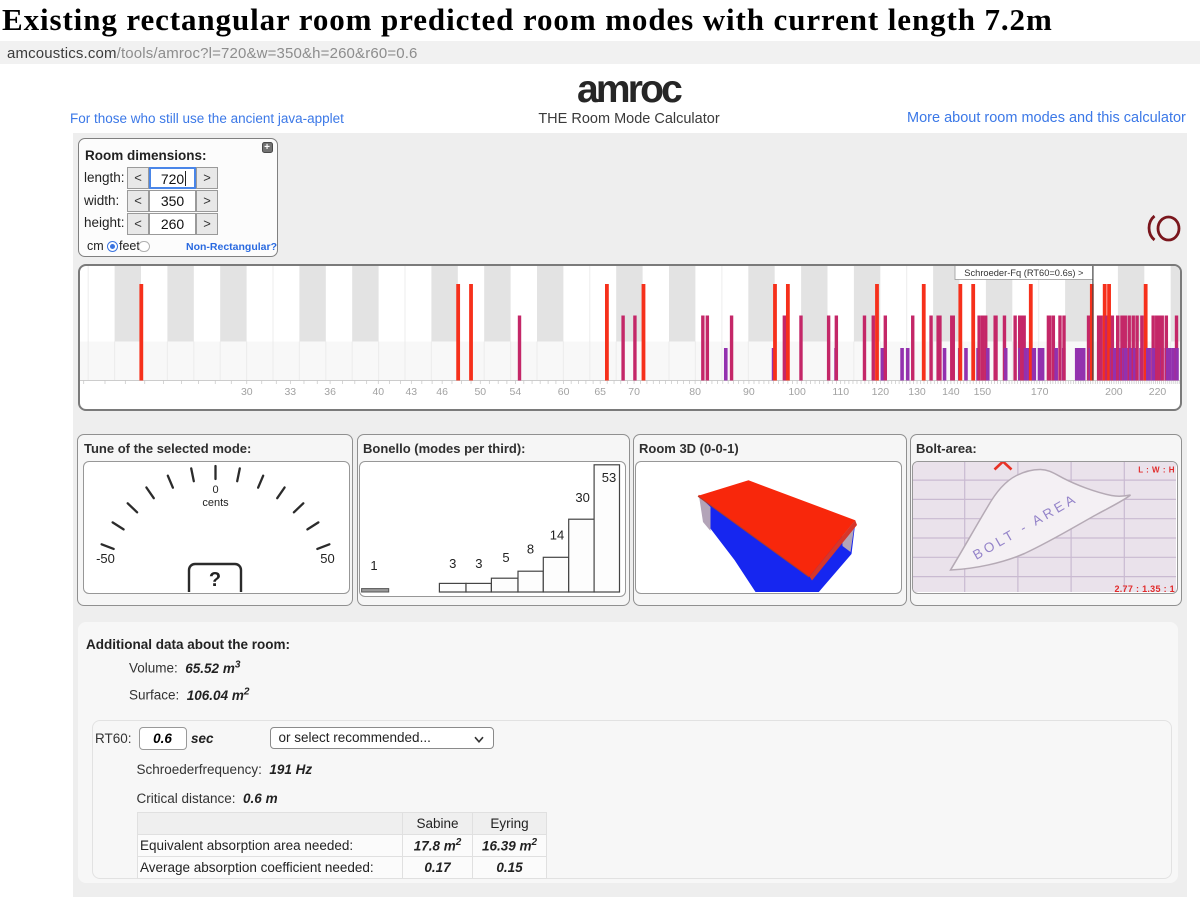 Image resolution: width=1200 pixels, height=906 pixels. What do you see at coordinates (516, 392) in the screenshot?
I see `svg-text: 54` at bounding box center [516, 392].